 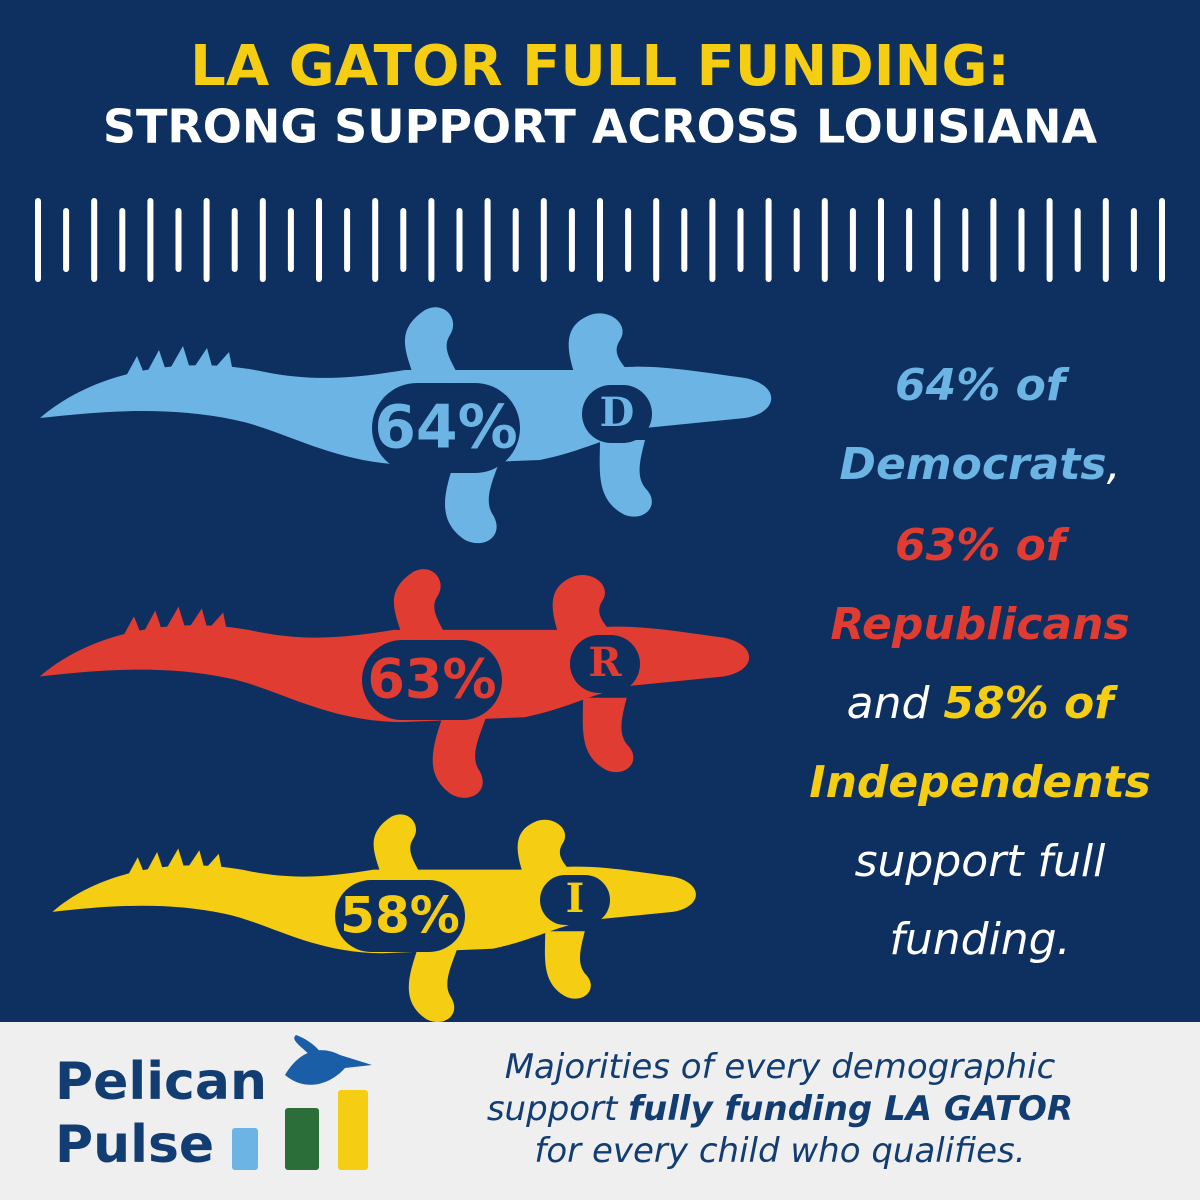 I want to click on logo-line: Pelican, so click(x=161, y=1082).